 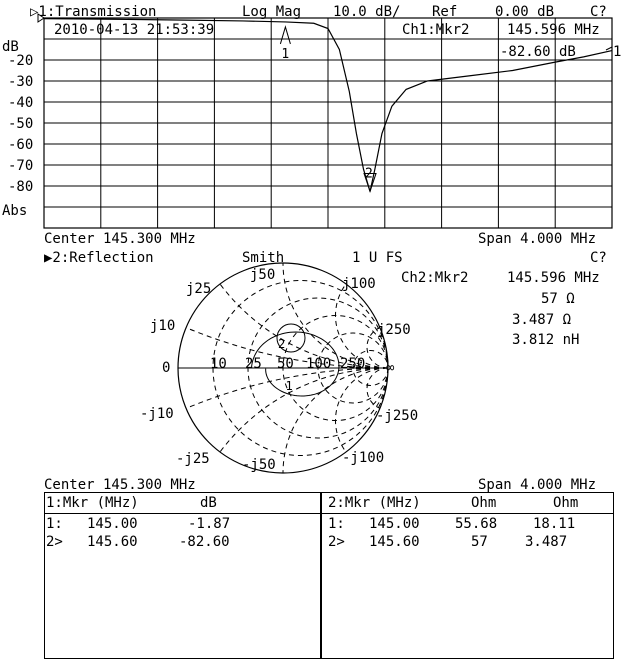 What do you see at coordinates (208, 503) in the screenshot?
I see `table-header: dB` at bounding box center [208, 503].